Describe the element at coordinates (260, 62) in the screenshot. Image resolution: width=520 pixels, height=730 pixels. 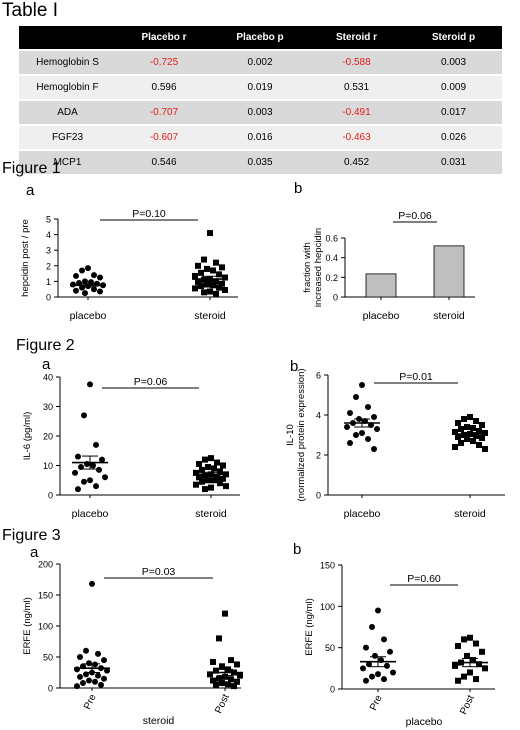
I see `table-cell: 0.002` at that location.